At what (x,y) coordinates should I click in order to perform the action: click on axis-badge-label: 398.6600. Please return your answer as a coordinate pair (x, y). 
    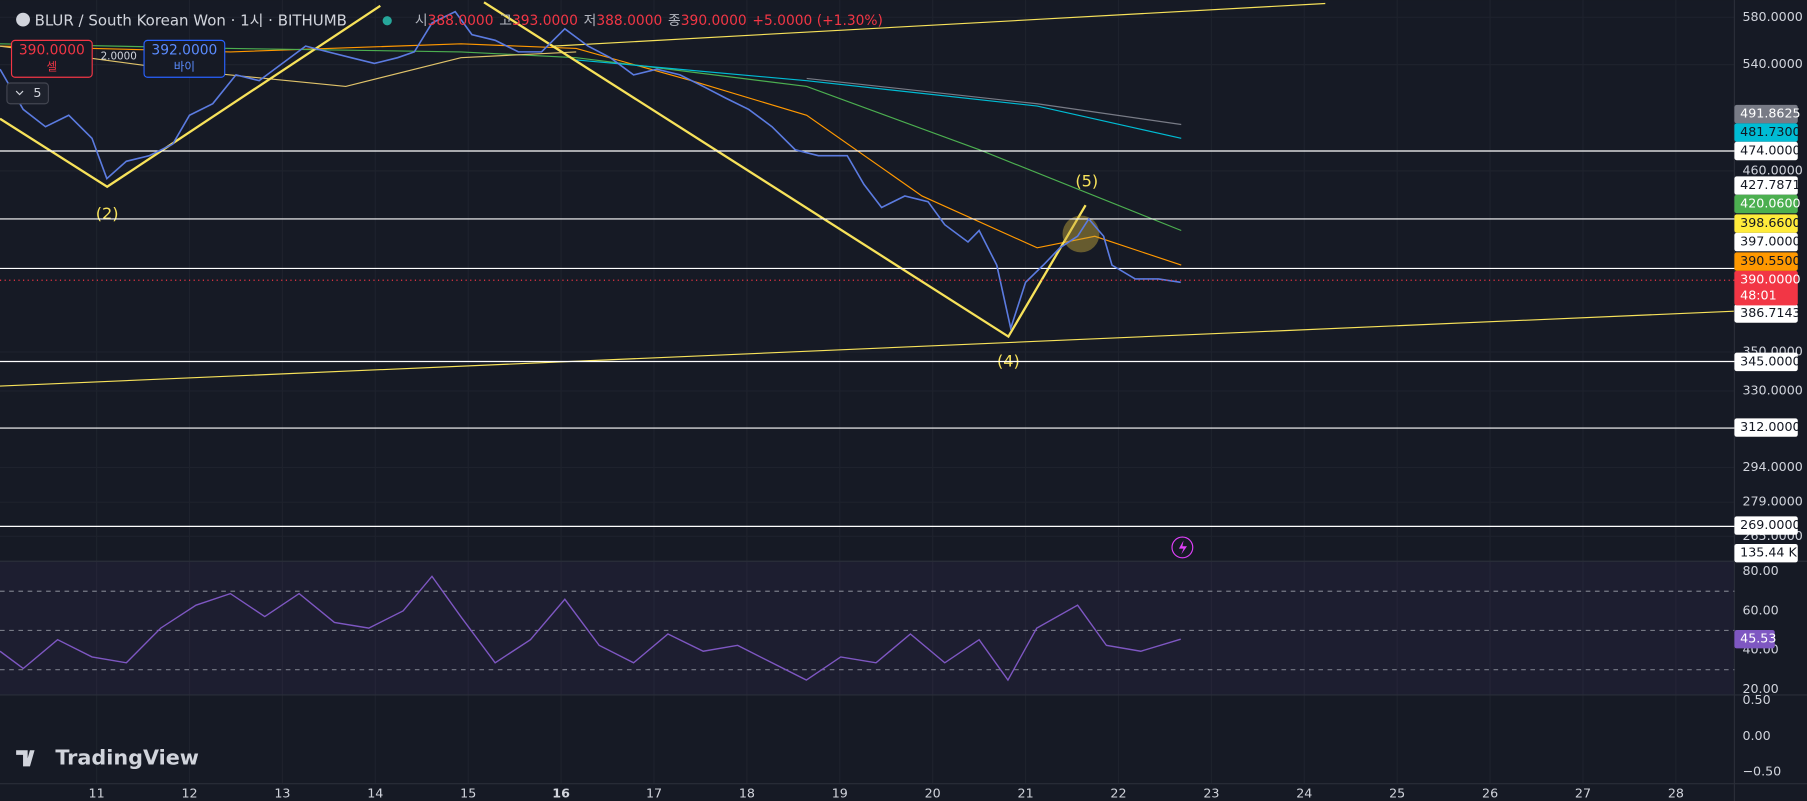
    Looking at the image, I should click on (1770, 222).